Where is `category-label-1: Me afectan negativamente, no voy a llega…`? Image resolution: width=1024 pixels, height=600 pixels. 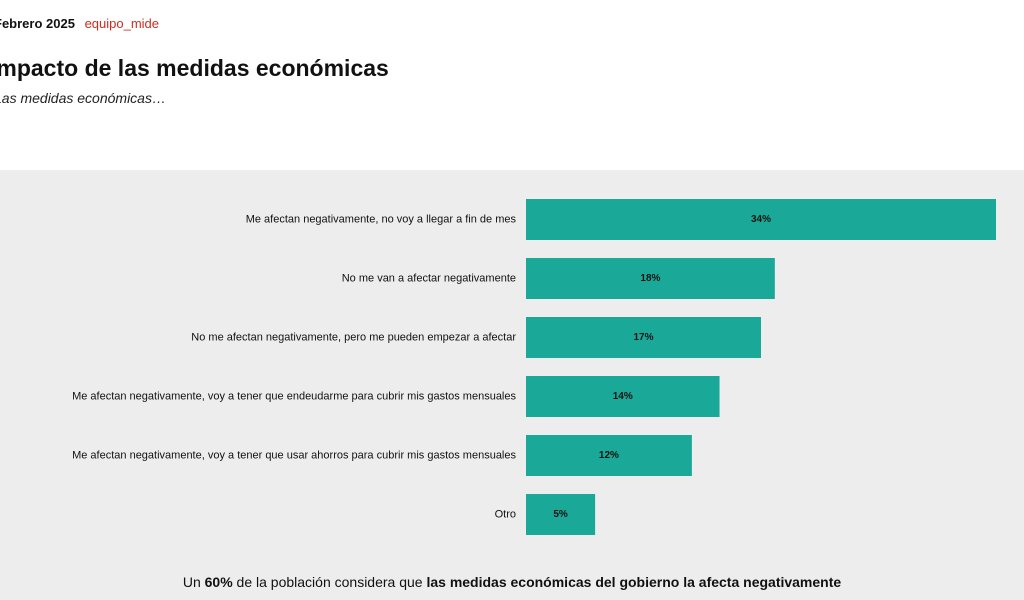
category-label-1: Me afectan negativamente, no voy a llega… is located at coordinates (381, 219).